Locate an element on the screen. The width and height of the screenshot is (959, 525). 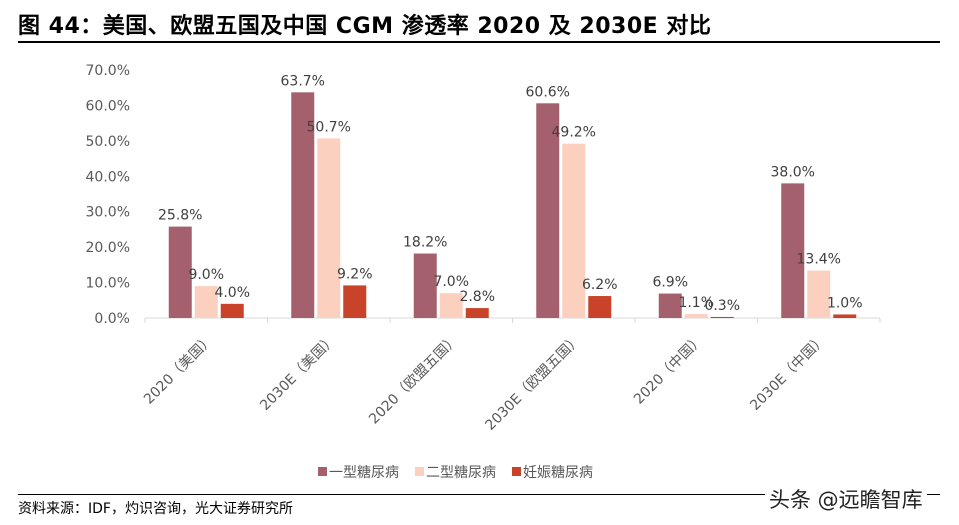
legend-label: 妊娠糖尿病 is located at coordinates (558, 473).